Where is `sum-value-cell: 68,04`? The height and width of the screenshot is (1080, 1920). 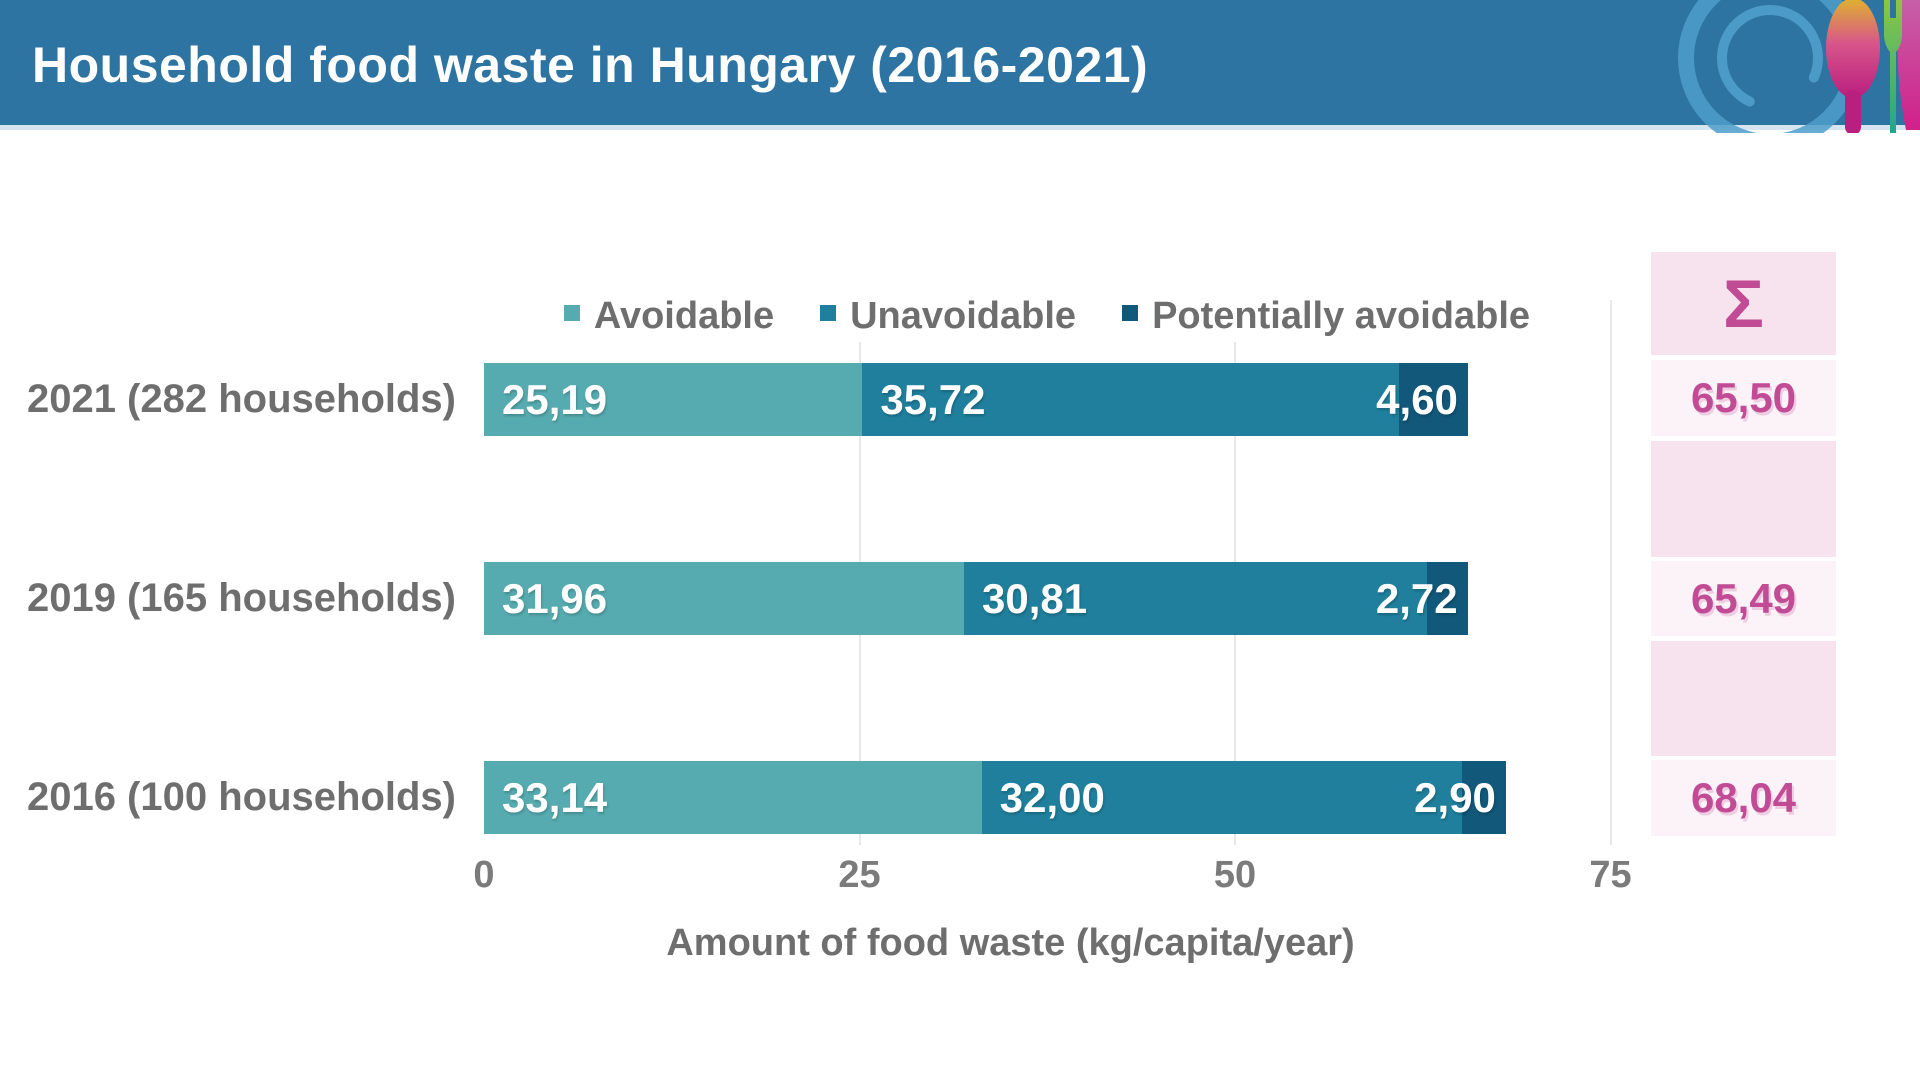
sum-value-cell: 68,04 is located at coordinates (1743, 798).